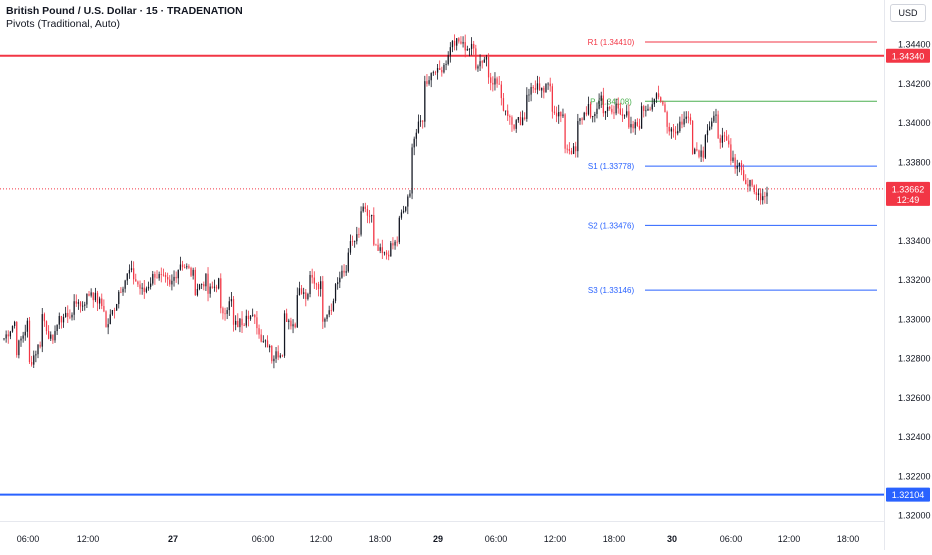  What do you see at coordinates (63, 24) in the screenshot?
I see `indicator-legend: Pivots (Traditional, Auto)` at bounding box center [63, 24].